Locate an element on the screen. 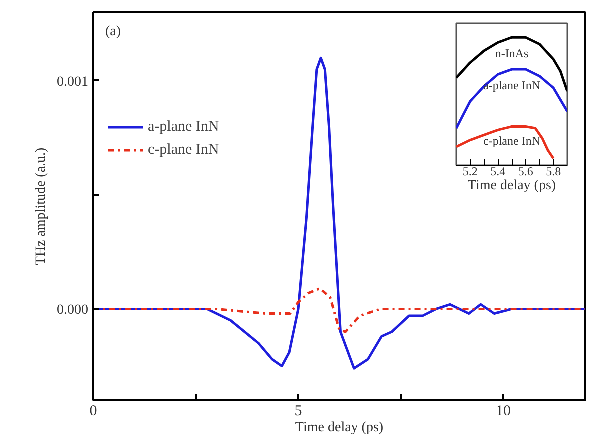 The image size is (597, 446). x-tick-label: 5.8 is located at coordinates (554, 171).